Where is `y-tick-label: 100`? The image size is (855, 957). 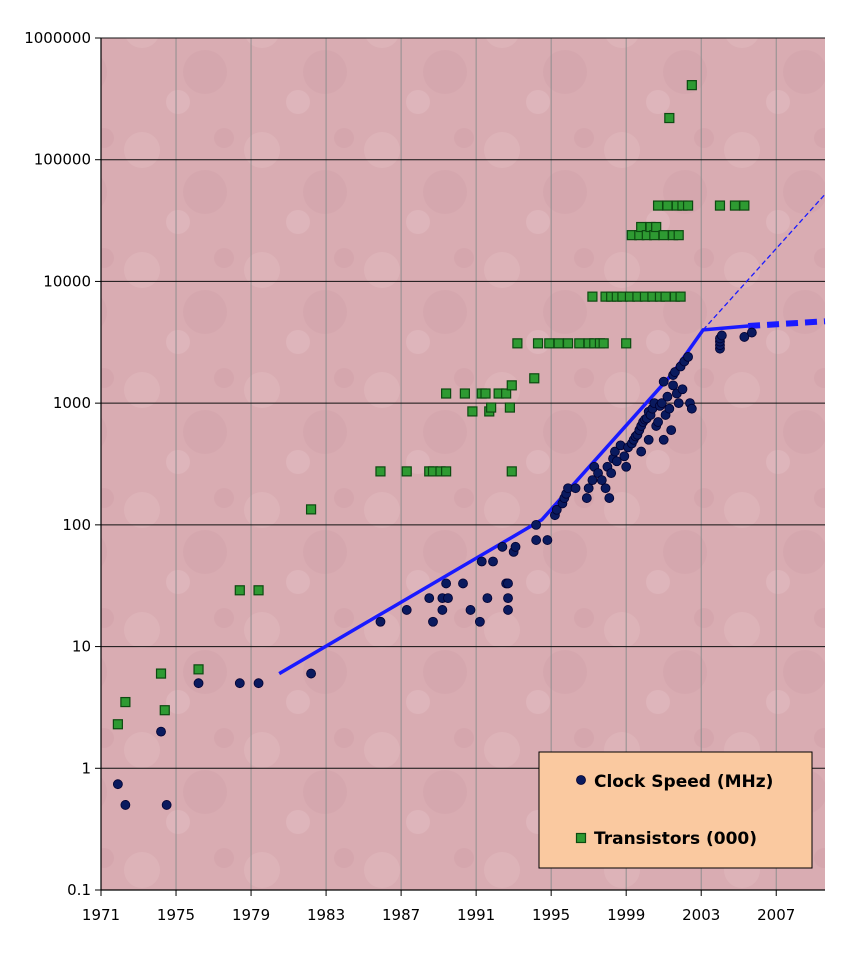
y-tick-label: 100 is located at coordinates (76, 525).